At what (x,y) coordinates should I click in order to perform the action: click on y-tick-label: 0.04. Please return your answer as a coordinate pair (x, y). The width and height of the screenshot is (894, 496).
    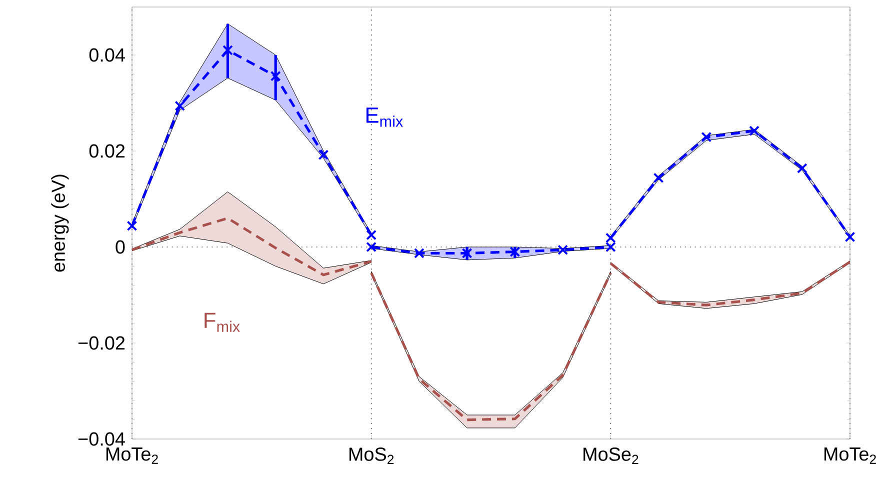
    Looking at the image, I should click on (107, 55).